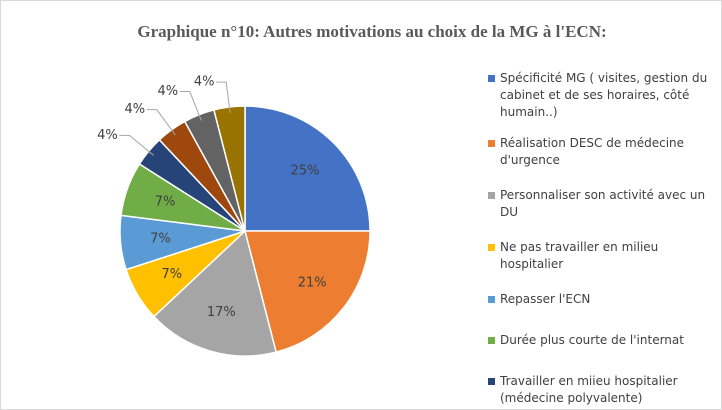  What do you see at coordinates (592, 340) in the screenshot?
I see `legend-label: Durée plus courte de l'internat` at bounding box center [592, 340].